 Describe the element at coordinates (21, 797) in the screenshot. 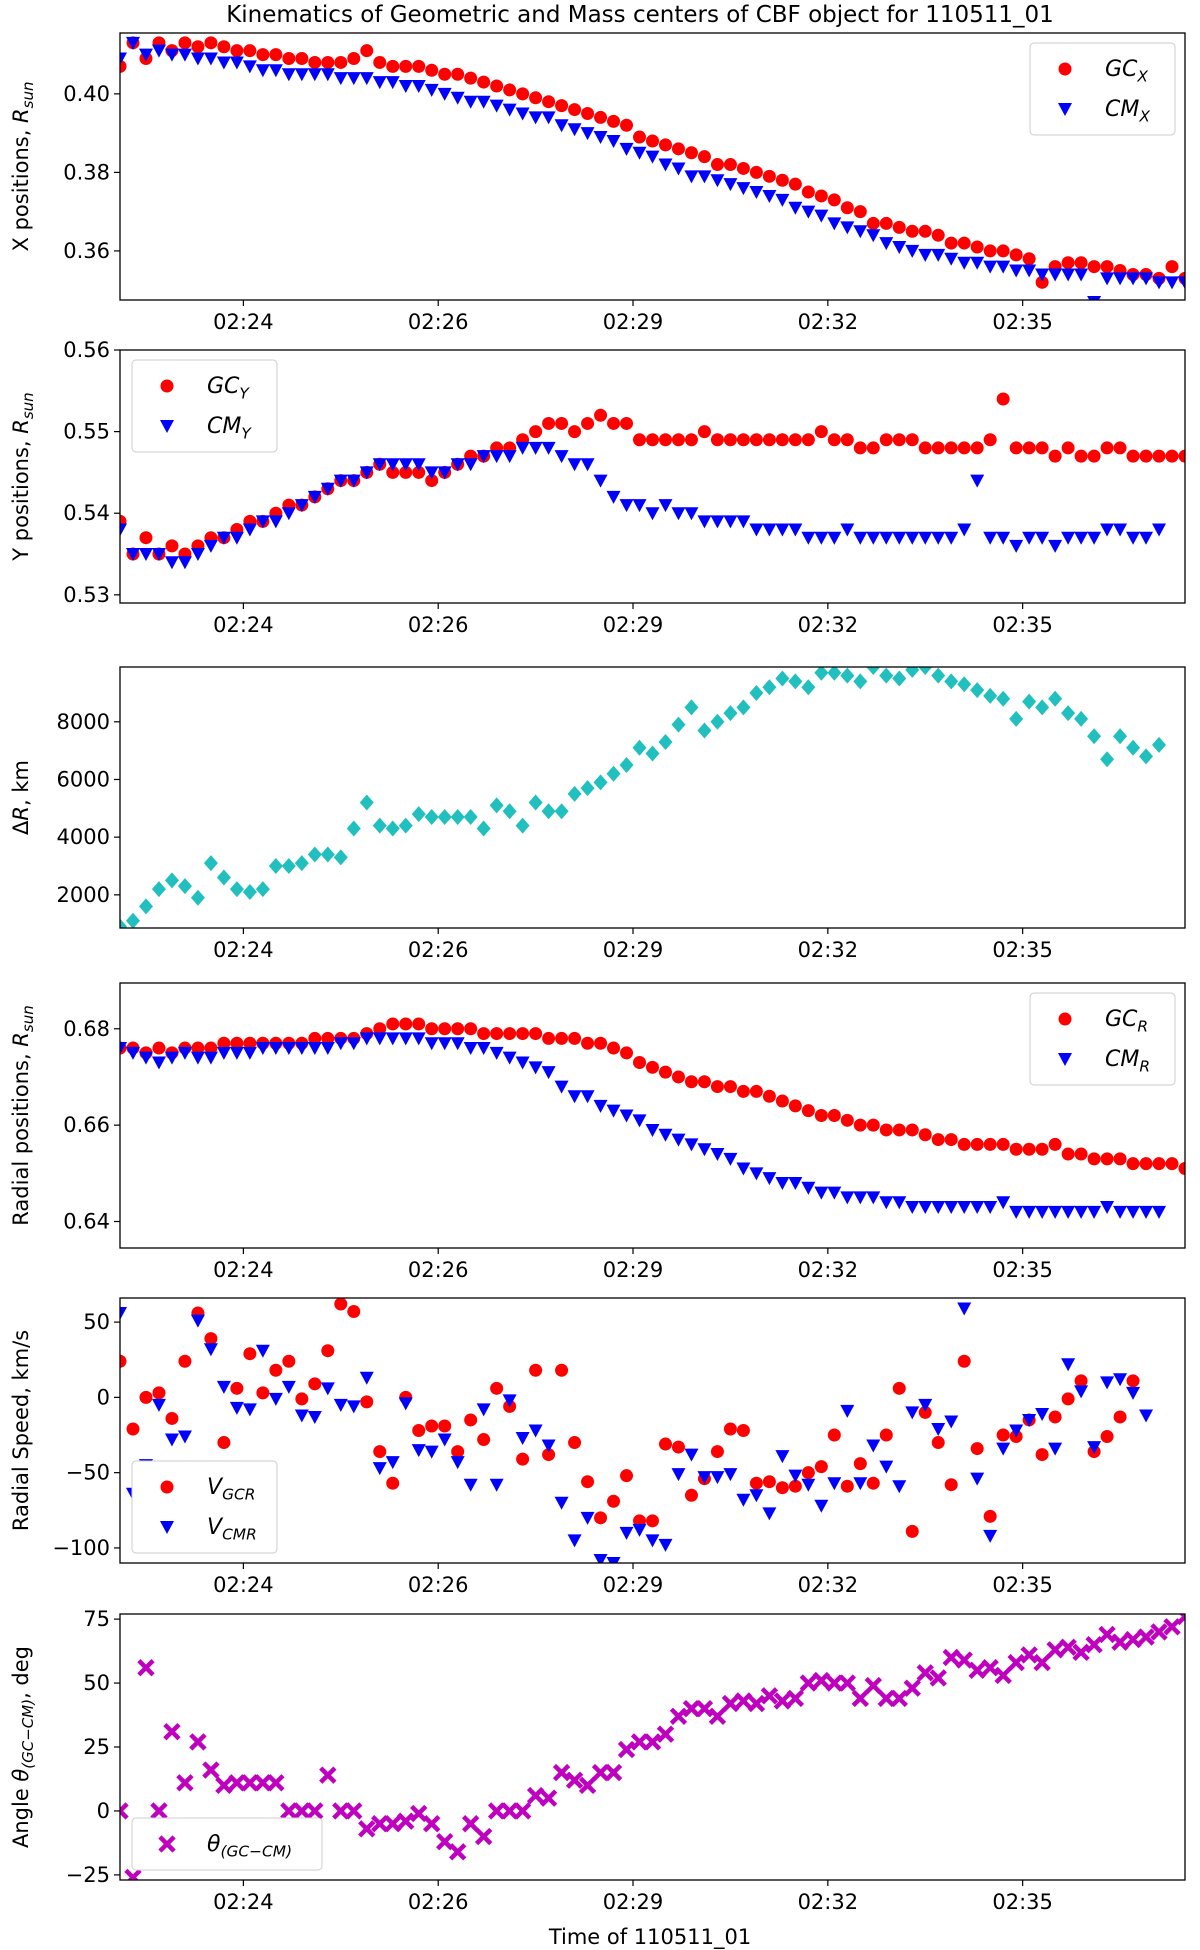

I see `y-axis-label: ΔR, km` at that location.